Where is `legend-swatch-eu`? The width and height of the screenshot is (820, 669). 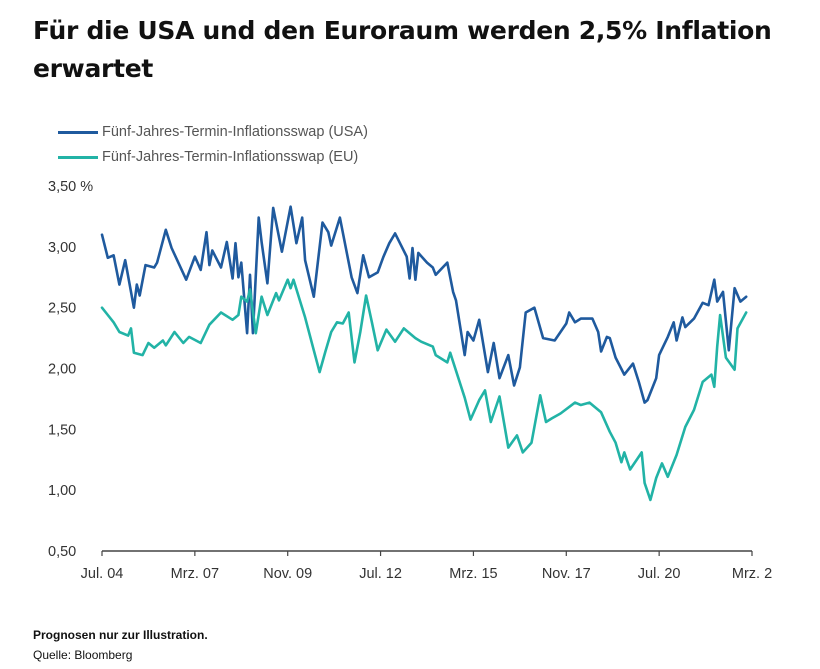
legend-swatch-eu is located at coordinates (78, 157).